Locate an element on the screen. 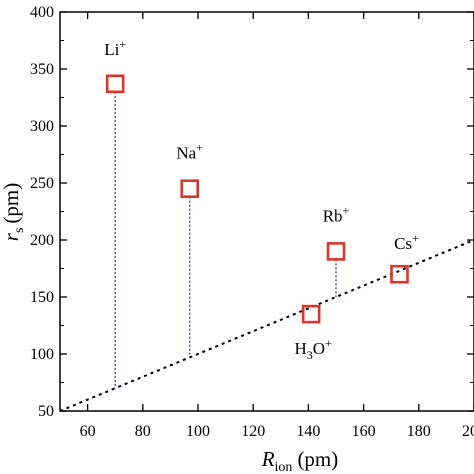 The width and height of the screenshot is (474, 474). y-tick-label: 300 is located at coordinates (42, 126).